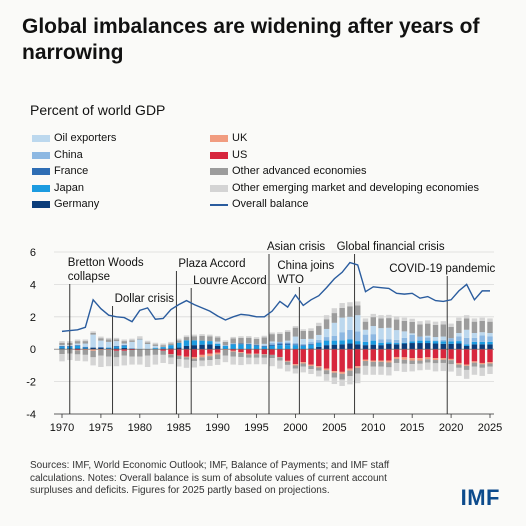 The height and width of the screenshot is (526, 526). I want to click on y-tick-label: 2, so click(33, 318).